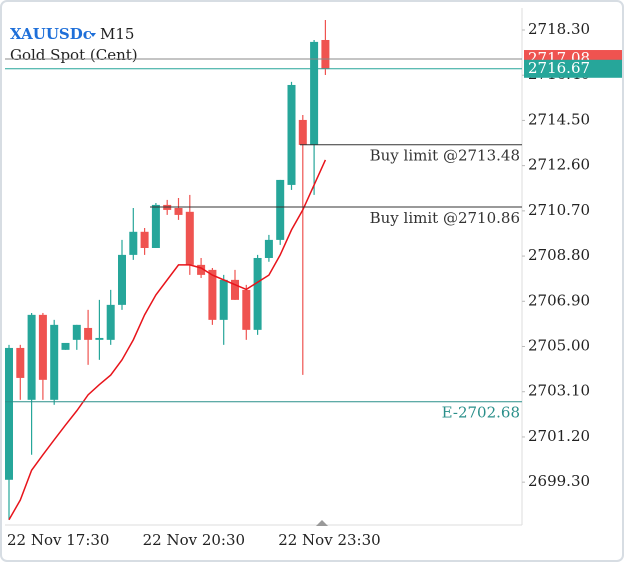 Image resolution: width=625 pixels, height=563 pixels. Describe the element at coordinates (559, 210) in the screenshot. I see `y-tick-label: 2710.70` at that location.